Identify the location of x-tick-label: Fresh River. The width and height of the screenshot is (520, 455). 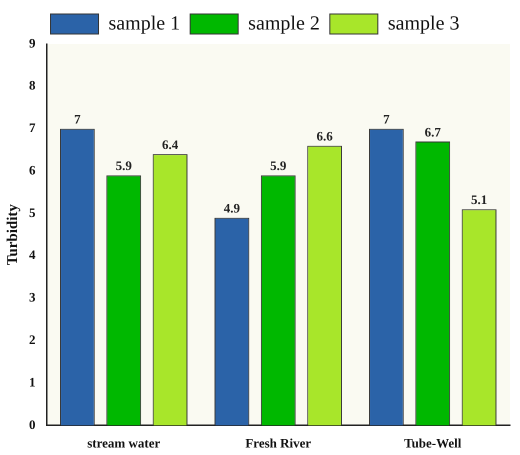
(278, 443).